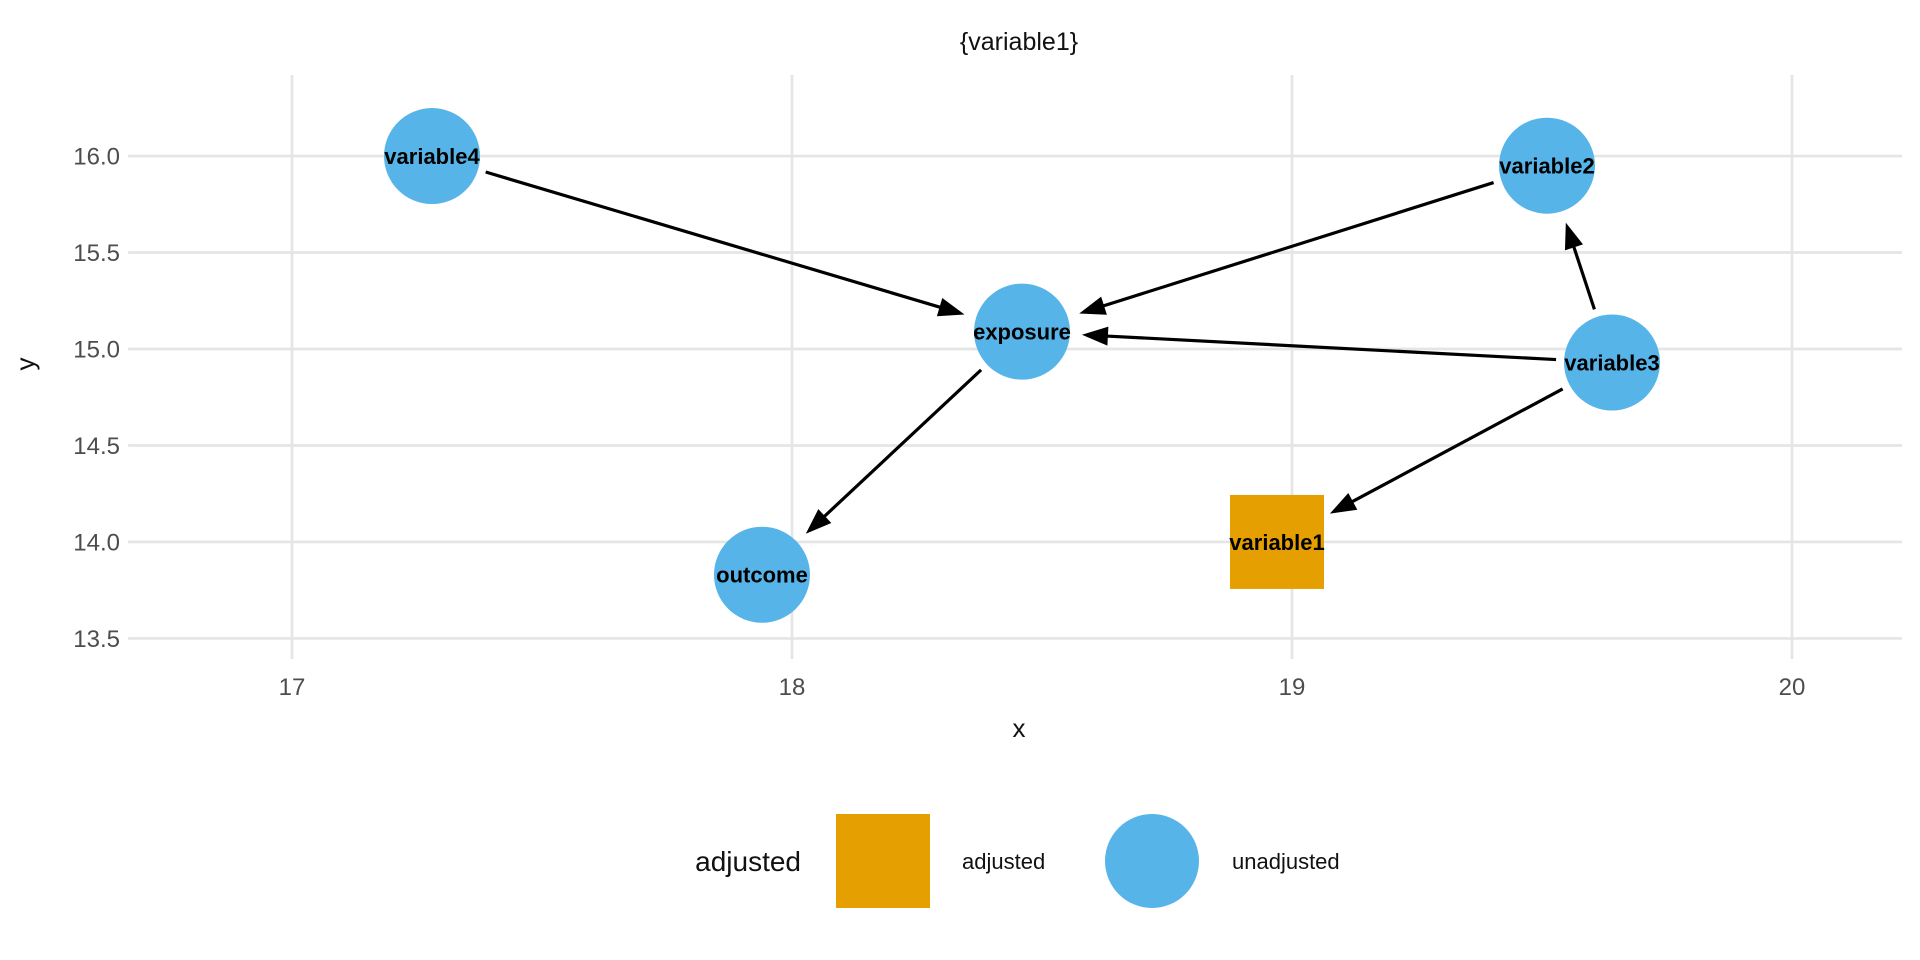  I want to click on legend-label-adjusted: adjusted, so click(1003, 861).